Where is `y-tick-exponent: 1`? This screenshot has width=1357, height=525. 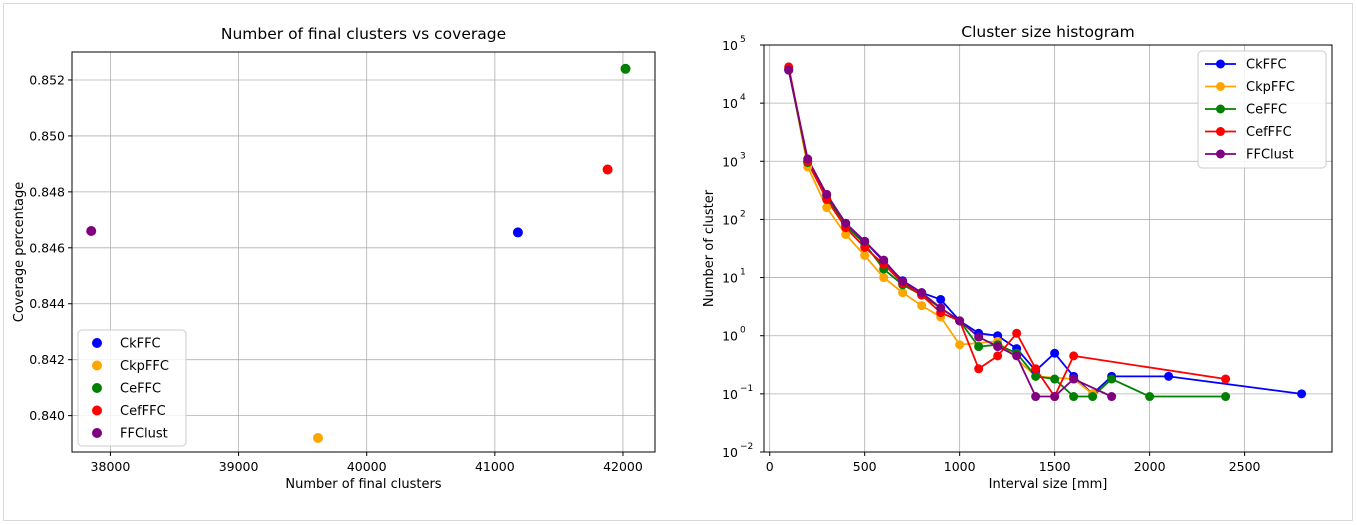
y-tick-exponent: 1 is located at coordinates (743, 273).